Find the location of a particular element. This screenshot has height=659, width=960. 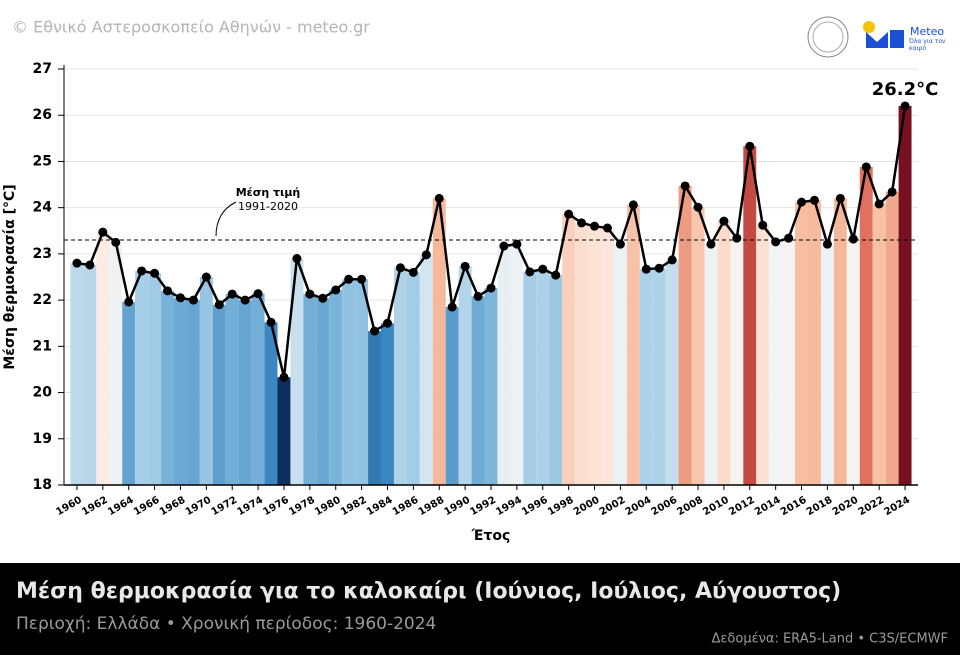

y-tick-label: 27 is located at coordinates (42, 69).